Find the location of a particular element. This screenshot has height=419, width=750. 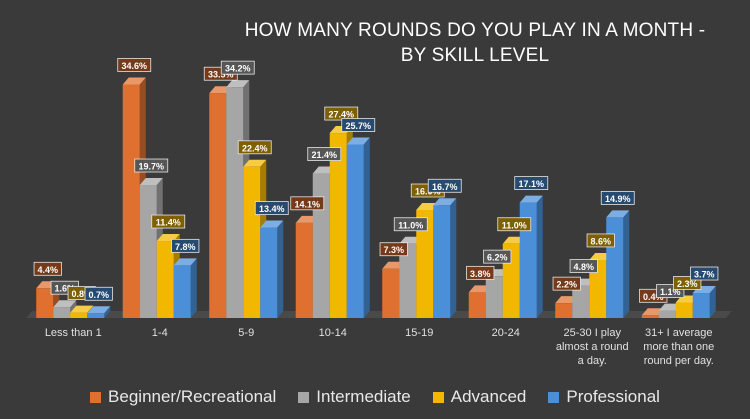

data-label-5-1: 6.2% is located at coordinates (497, 258).